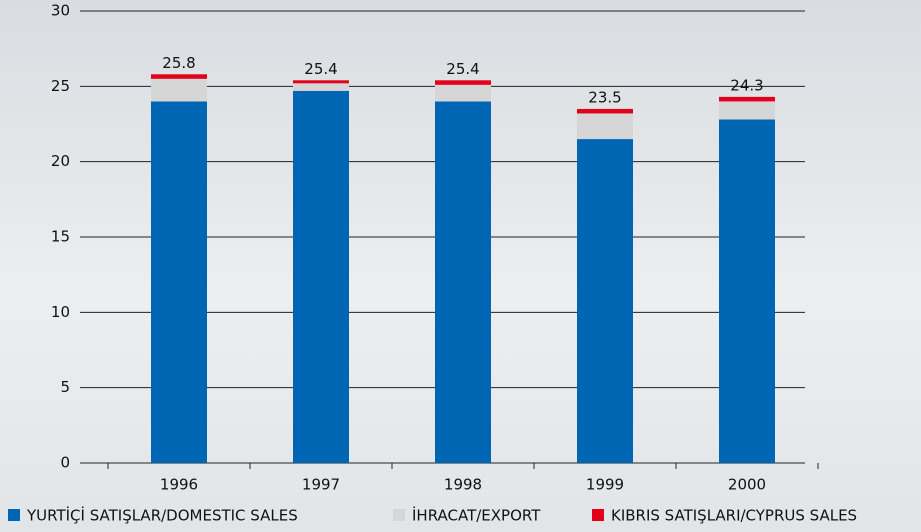 The width and height of the screenshot is (921, 532). What do you see at coordinates (60, 312) in the screenshot?
I see `y-tick-label: 10` at bounding box center [60, 312].